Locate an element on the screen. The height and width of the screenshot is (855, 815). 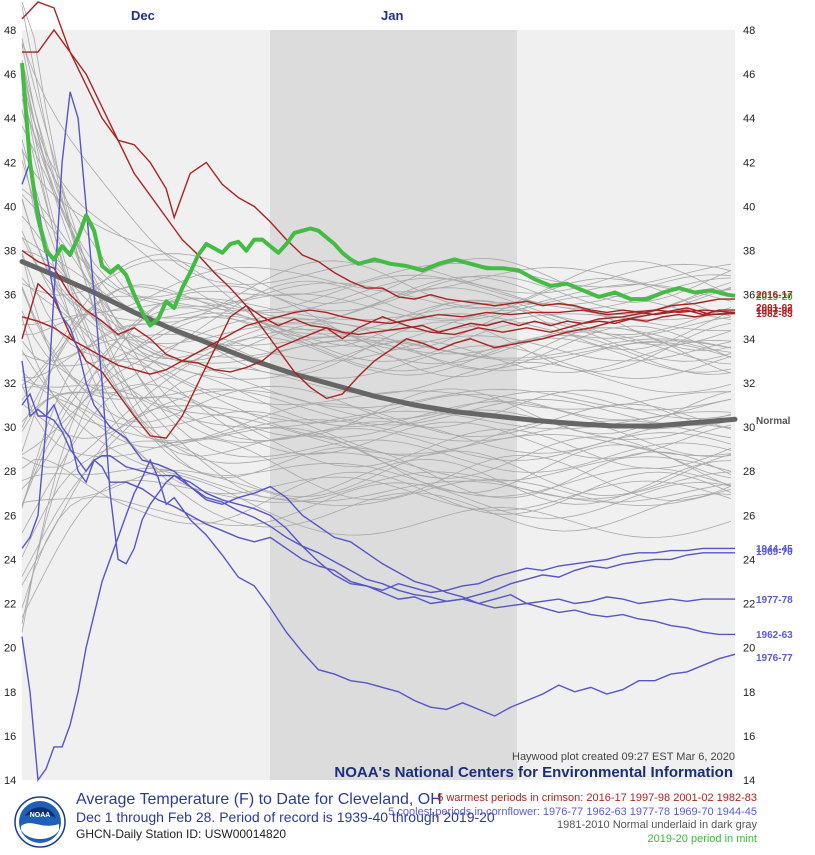
y-tick-right: 46 is located at coordinates (749, 75).